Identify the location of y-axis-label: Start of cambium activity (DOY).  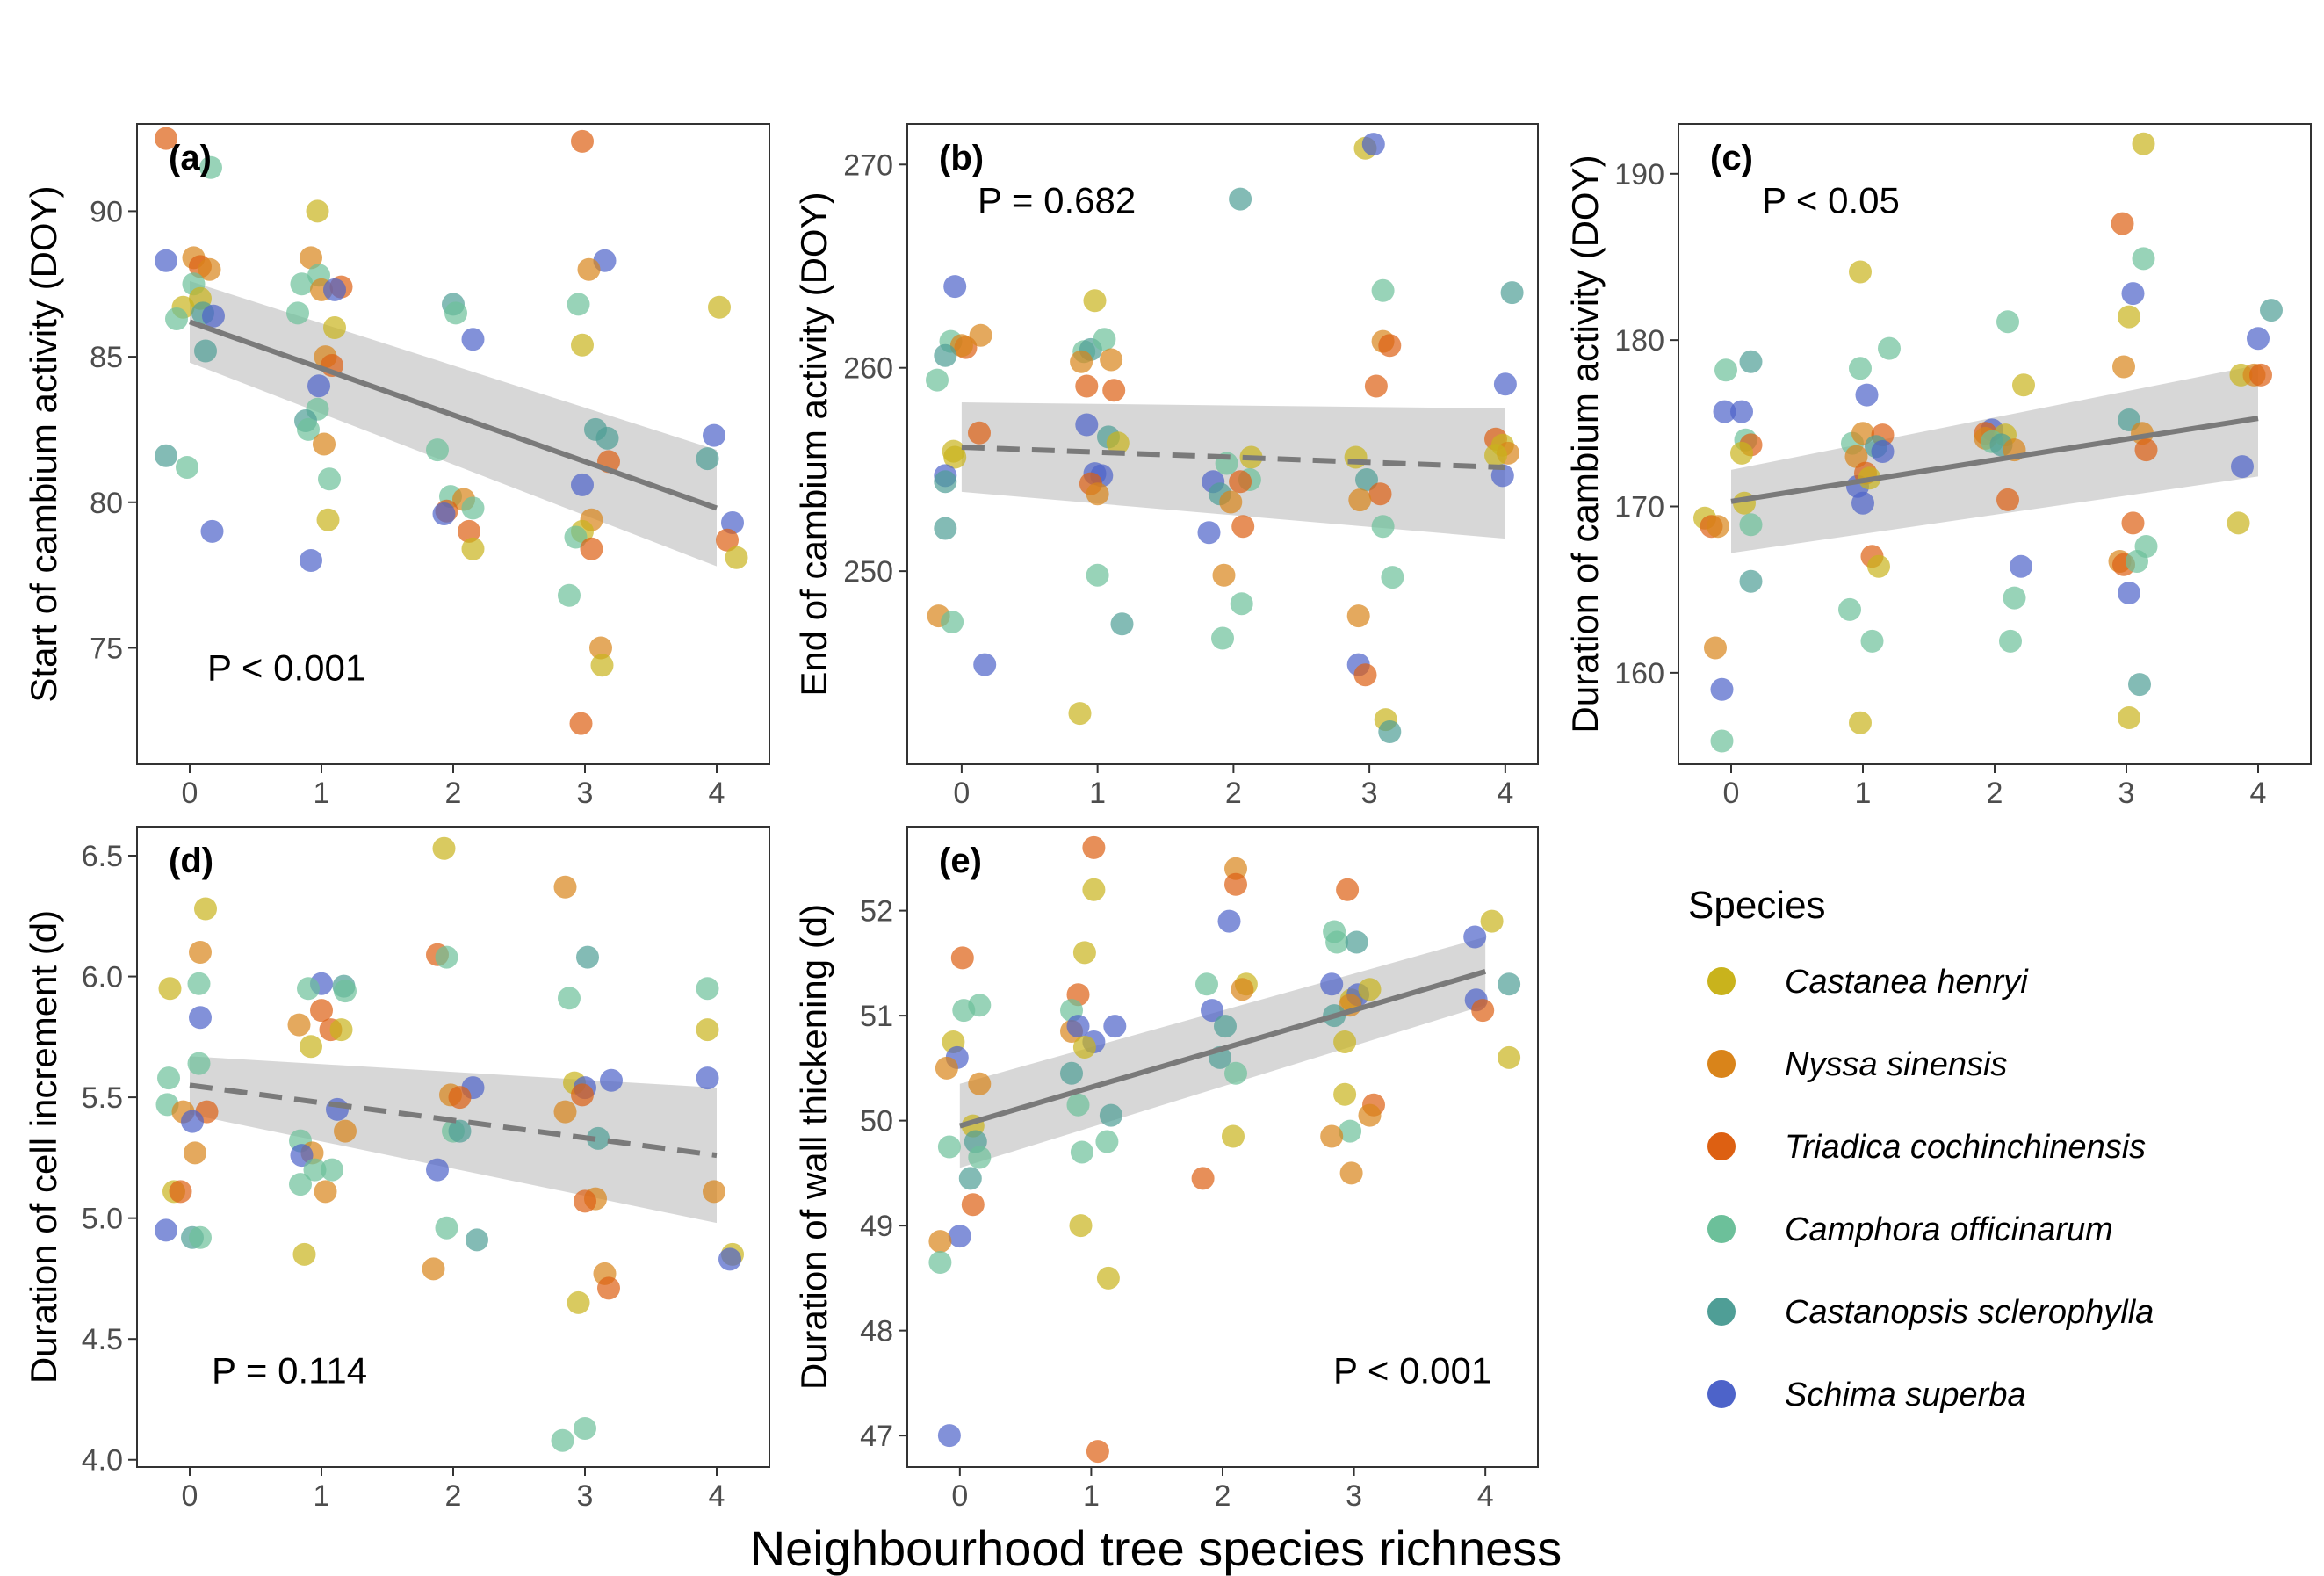
(43, 444).